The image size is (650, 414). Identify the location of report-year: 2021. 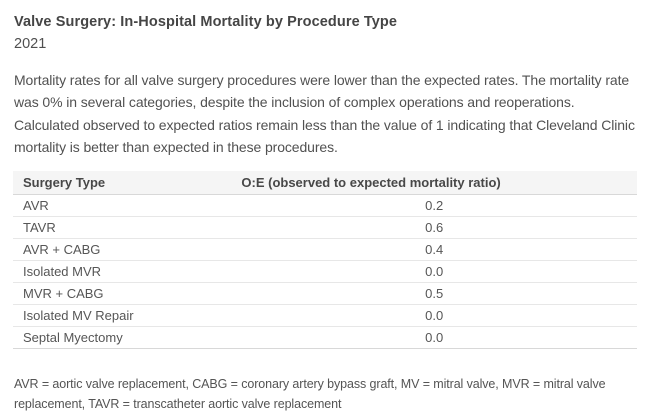
(30, 44).